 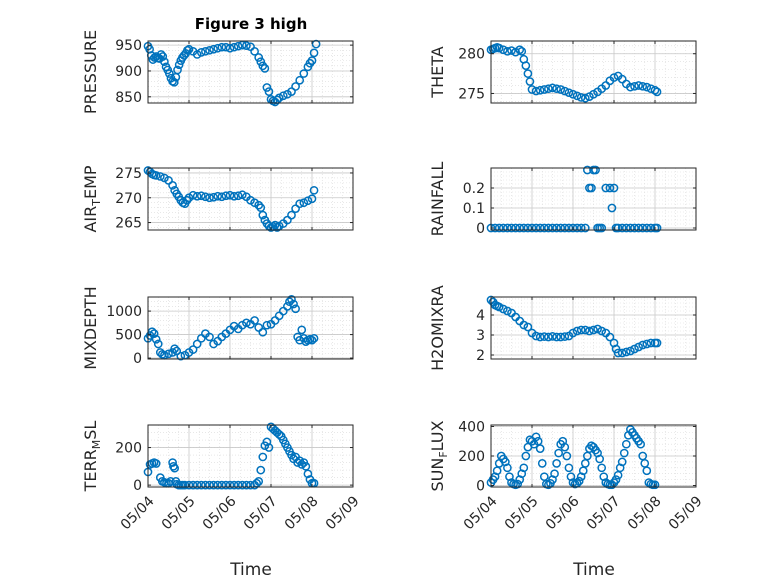 What do you see at coordinates (261, 513) in the screenshot?
I see `terr-msl-x-tick-label: 05/07` at bounding box center [261, 513].